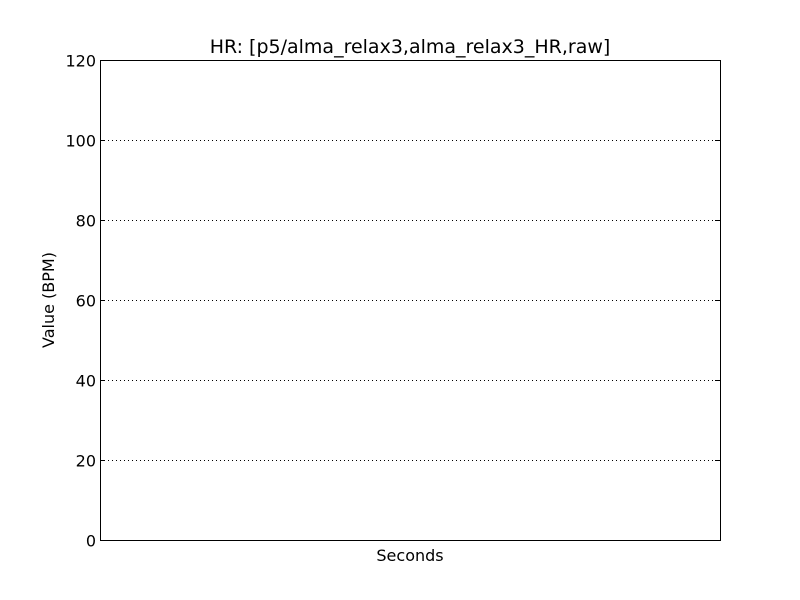  I want to click on y-tick-label: 20, so click(86, 461).